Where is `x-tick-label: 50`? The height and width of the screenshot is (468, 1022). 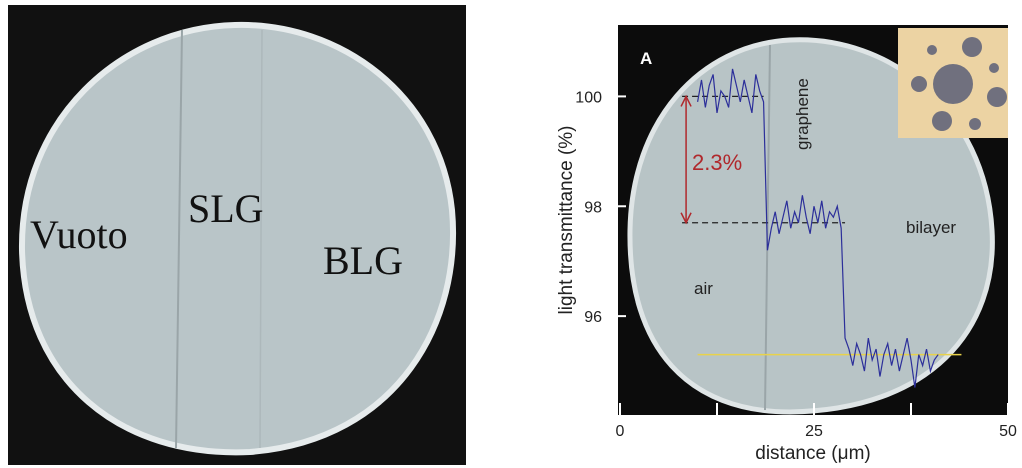
x-tick-label: 50 is located at coordinates (1008, 431).